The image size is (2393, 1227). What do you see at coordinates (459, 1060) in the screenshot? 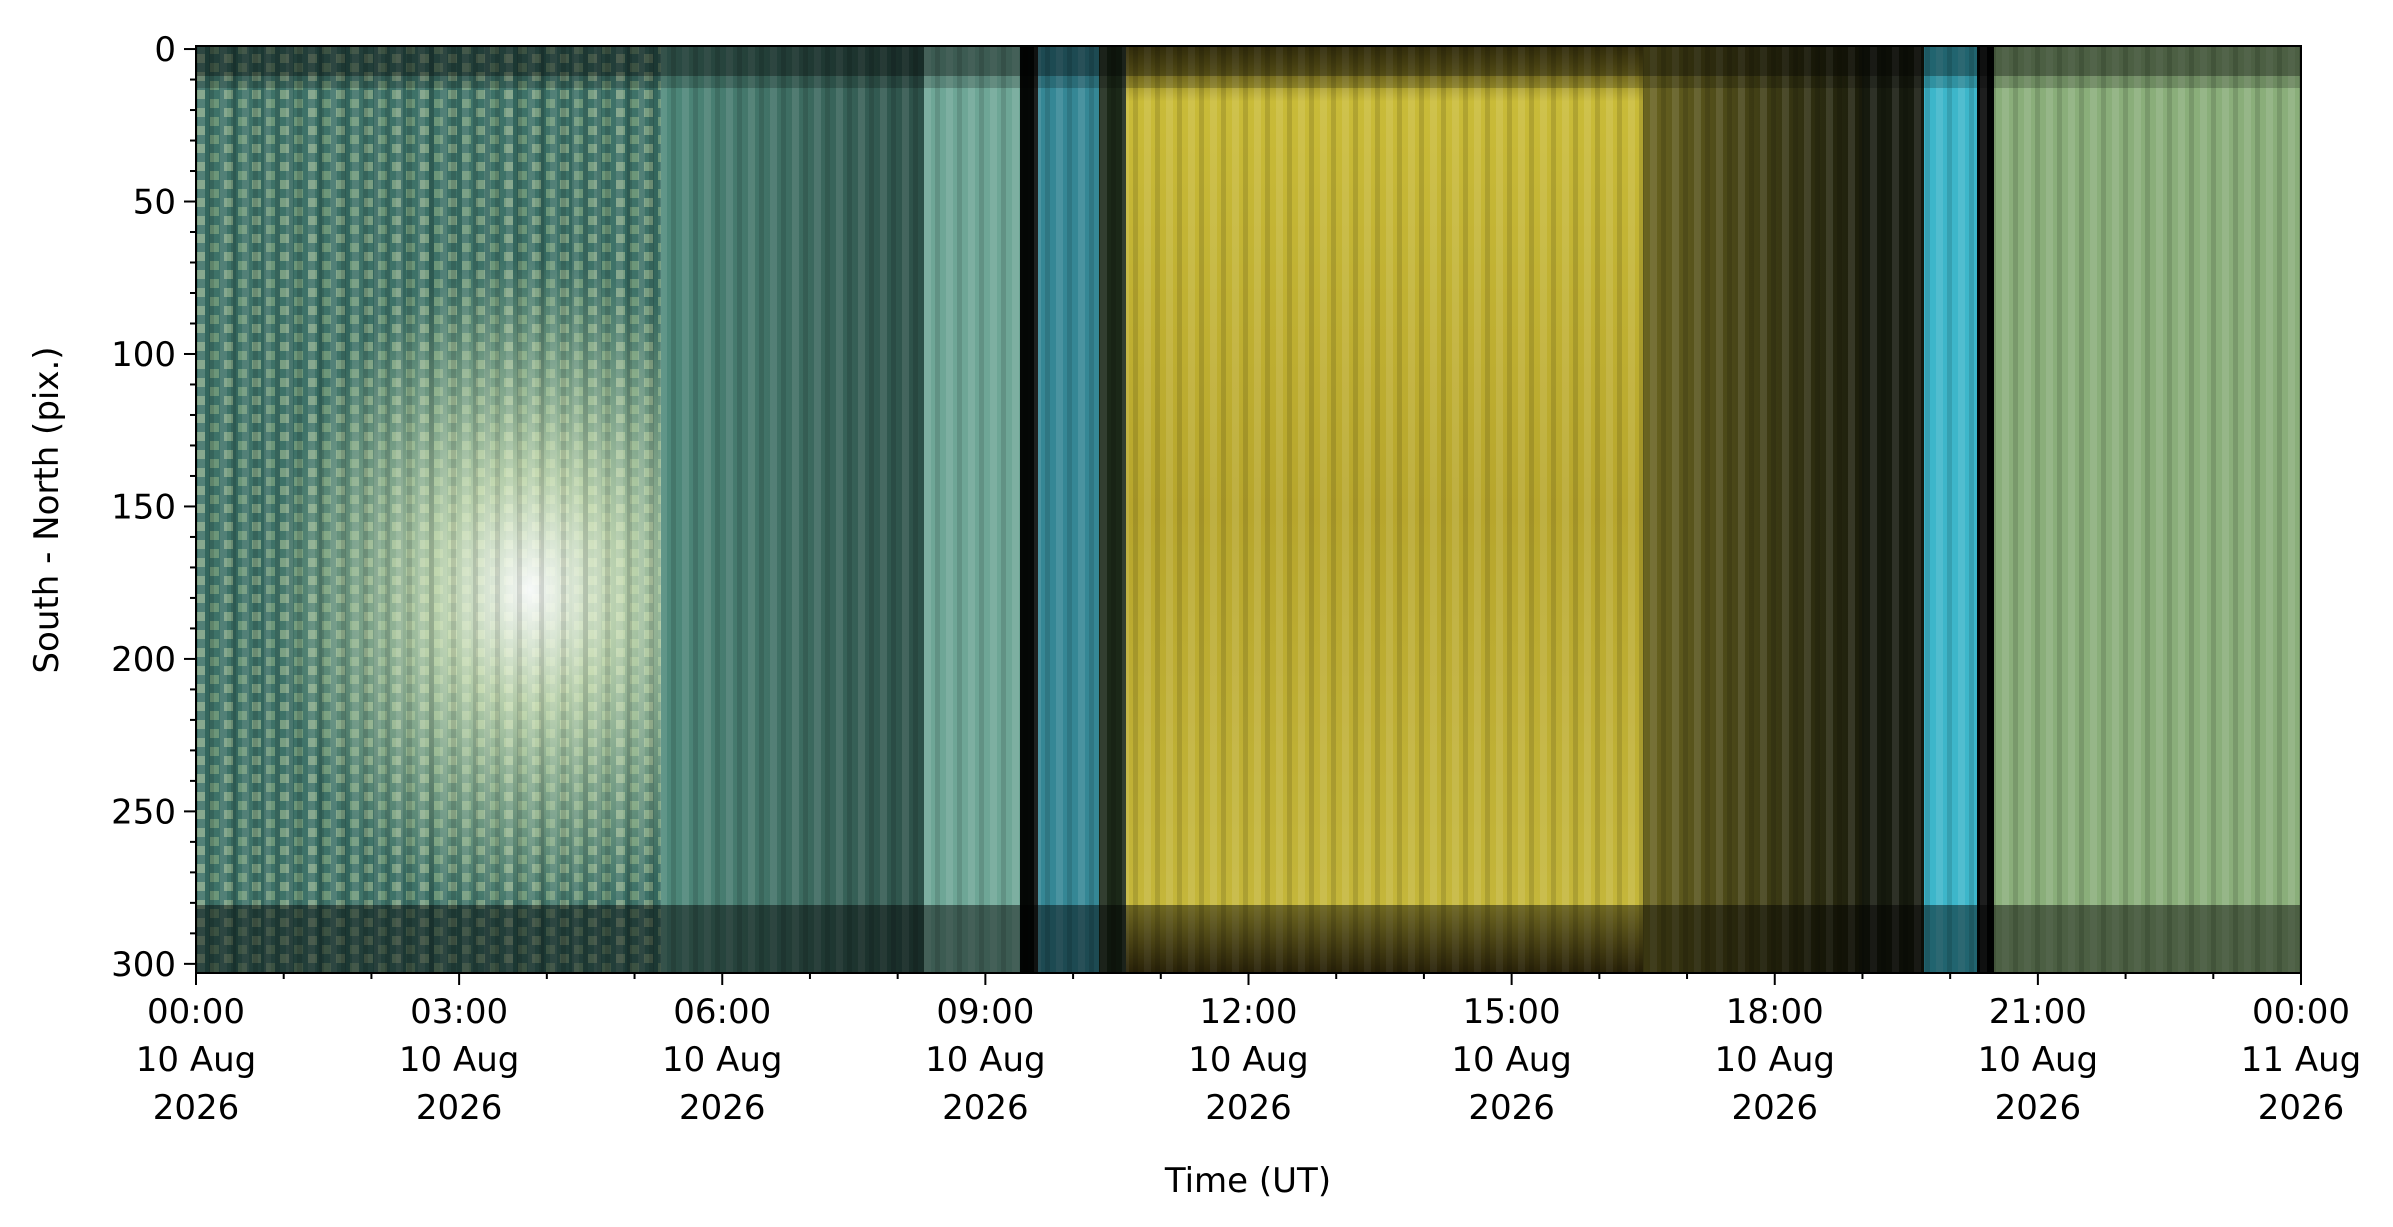
I see `x-tick-label: 03:00 10 Aug 2026` at bounding box center [459, 1060].